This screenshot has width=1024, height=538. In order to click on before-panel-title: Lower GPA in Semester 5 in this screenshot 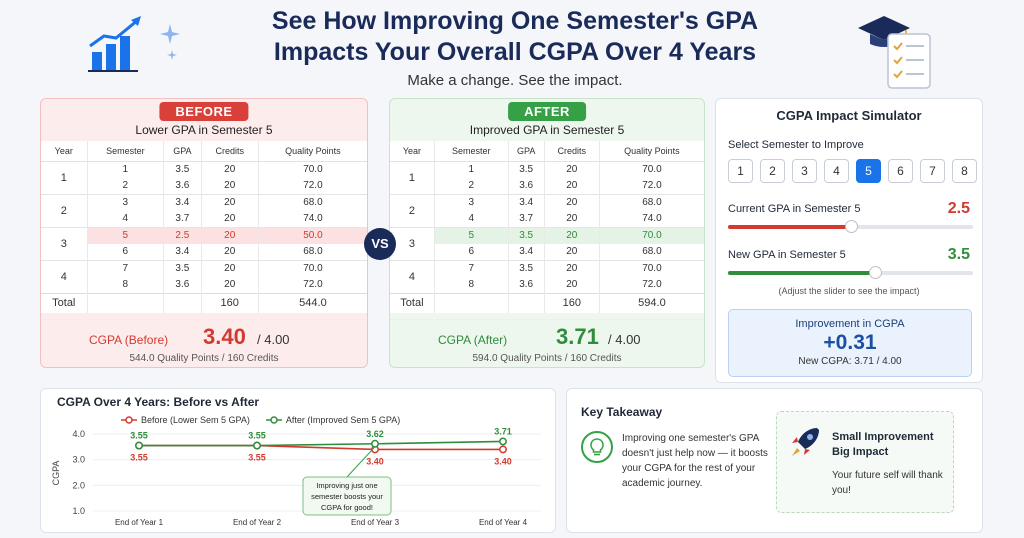, I will do `click(204, 130)`.